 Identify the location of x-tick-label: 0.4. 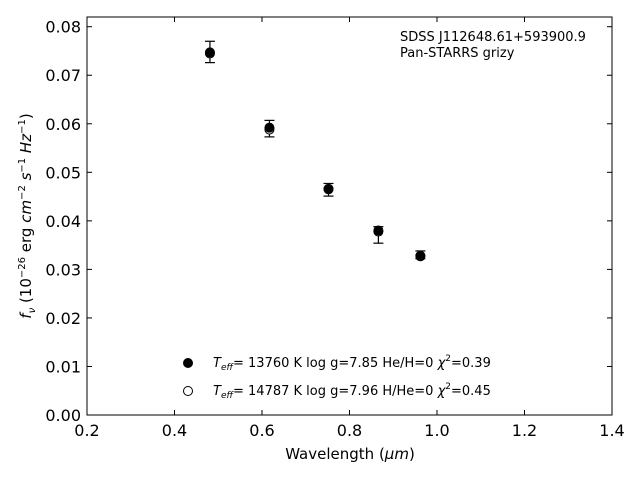
(174, 430).